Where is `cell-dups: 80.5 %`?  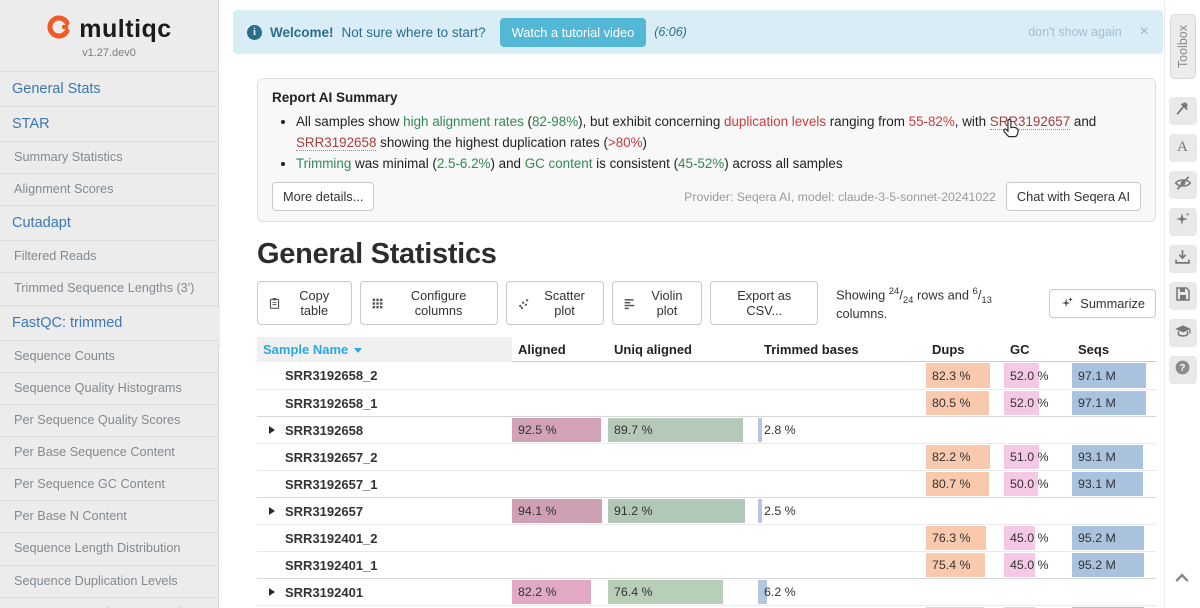 cell-dups: 80.5 % is located at coordinates (965, 403).